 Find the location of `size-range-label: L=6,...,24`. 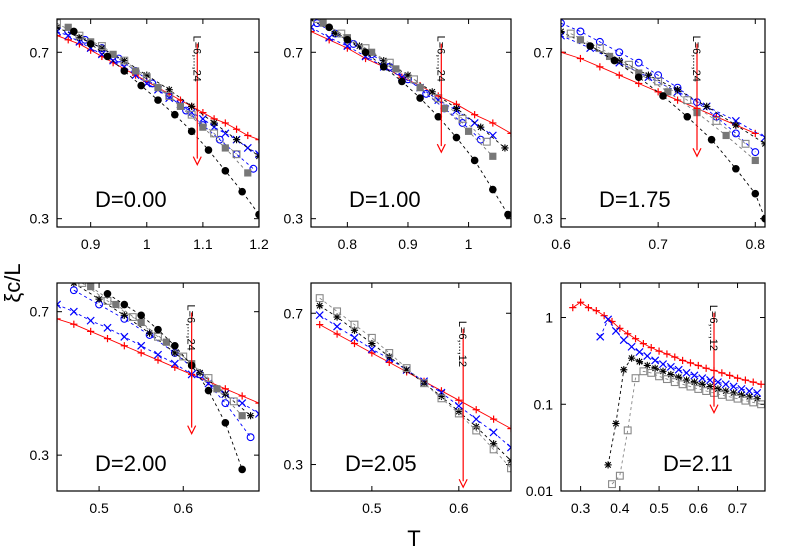

size-range-label: L=6,...,24 is located at coordinates (191, 328).